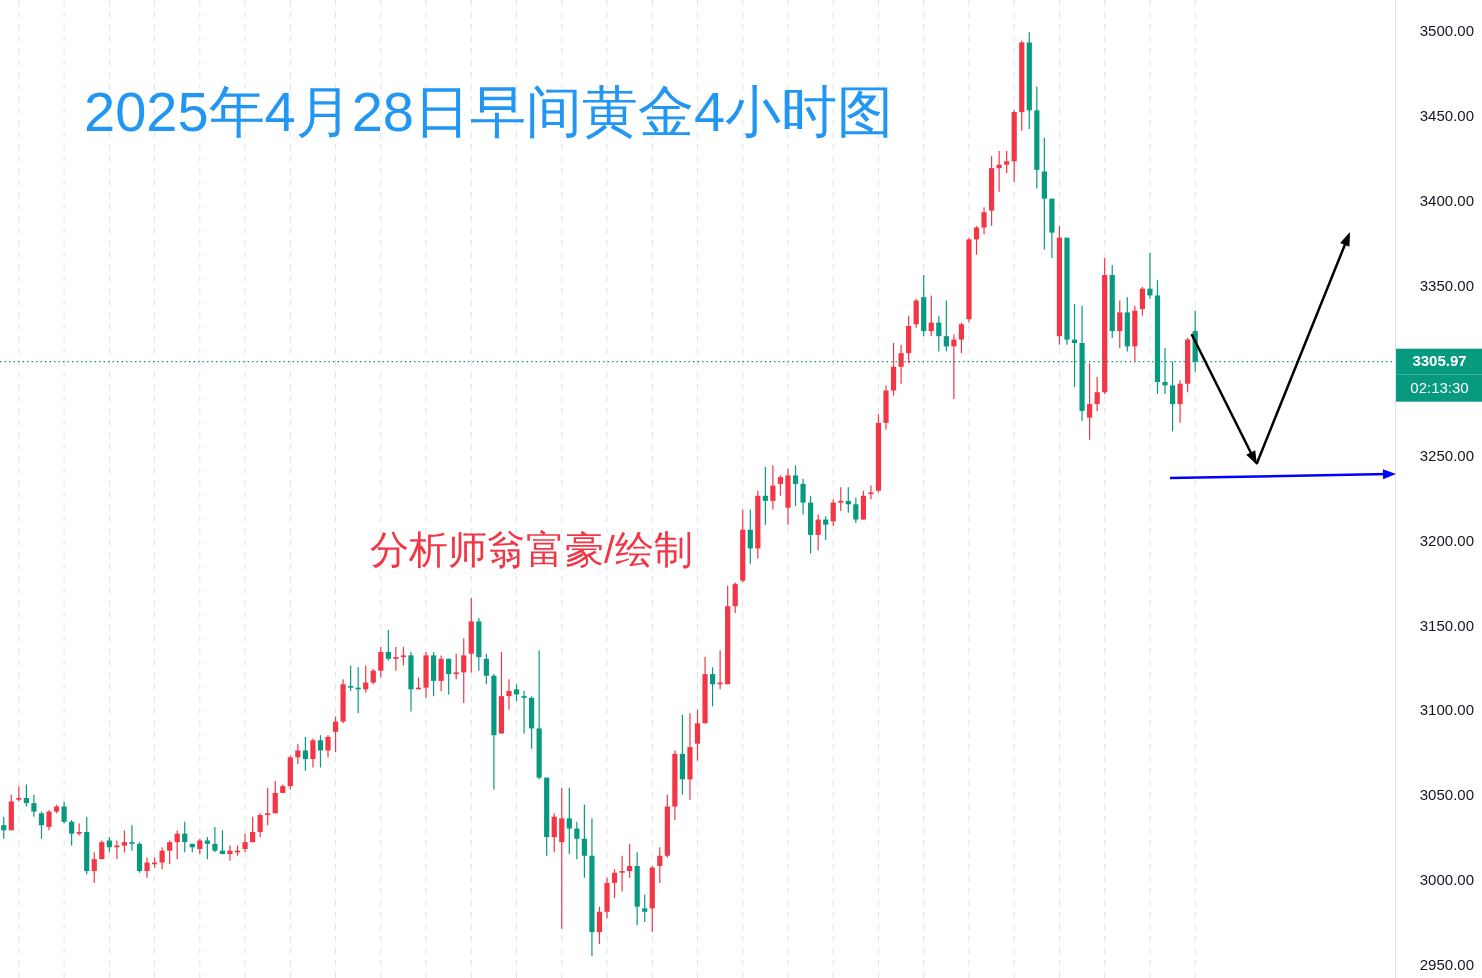  Describe the element at coordinates (1446, 31) in the screenshot. I see `y-tick-label: 3500.00` at that location.